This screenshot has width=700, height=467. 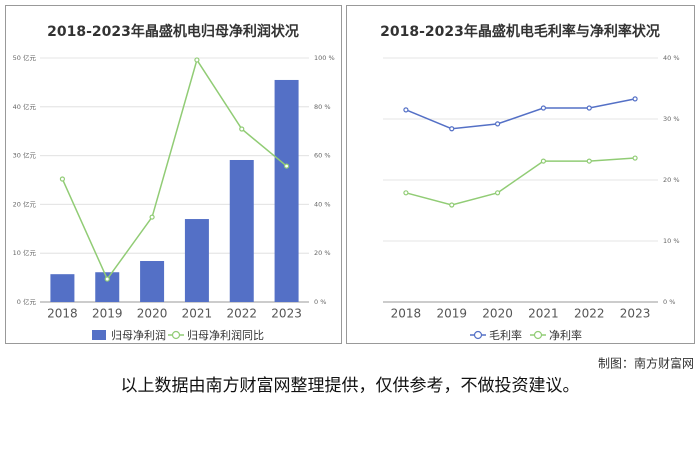 I want to click on tick-label: 10 %, so click(x=671, y=241).